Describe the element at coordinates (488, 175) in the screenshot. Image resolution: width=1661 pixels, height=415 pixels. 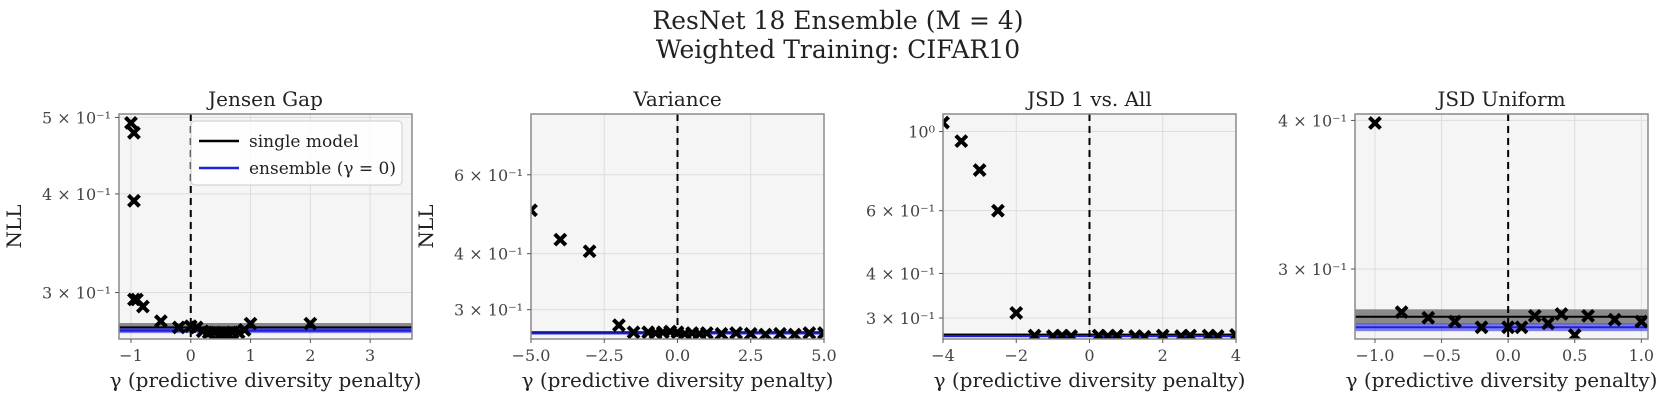
I see `y-tick-label: 6 × 10⁻¹` at that location.